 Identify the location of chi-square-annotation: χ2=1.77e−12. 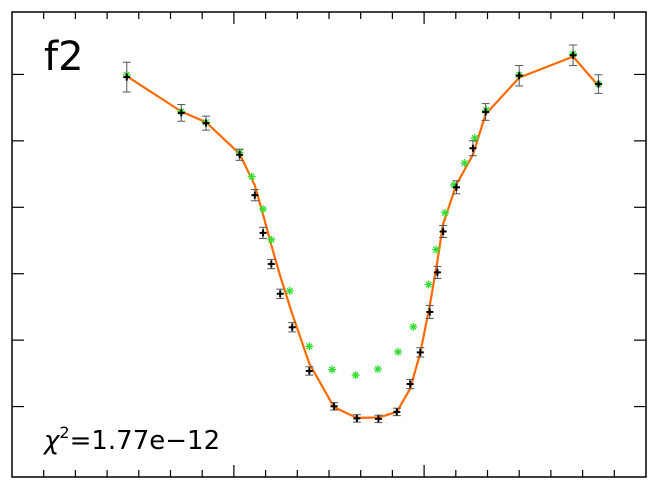
(131, 439).